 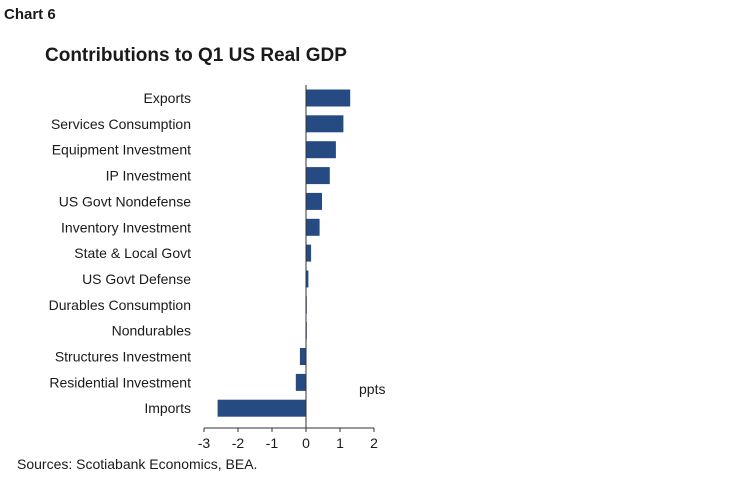 I want to click on x-tick-label: -3, so click(x=204, y=443).